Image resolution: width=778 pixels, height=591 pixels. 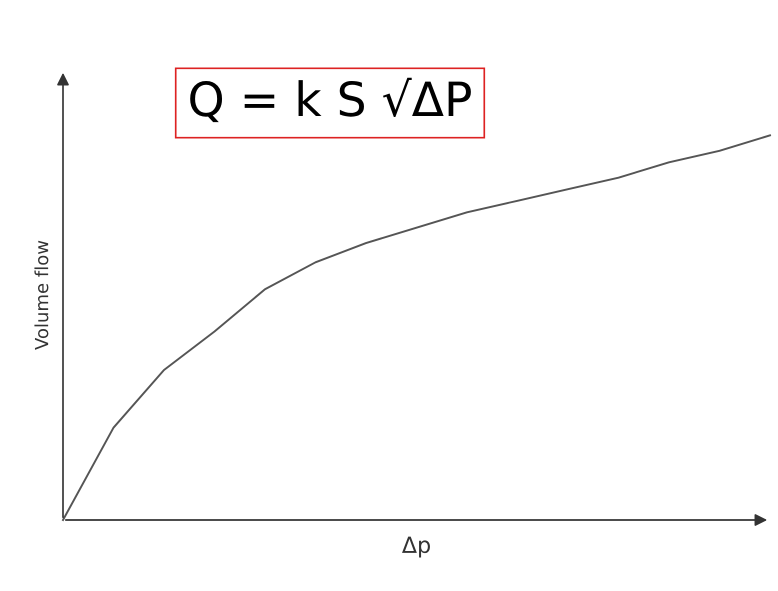 I want to click on text: Q = k S √ΔP, so click(x=330, y=100).